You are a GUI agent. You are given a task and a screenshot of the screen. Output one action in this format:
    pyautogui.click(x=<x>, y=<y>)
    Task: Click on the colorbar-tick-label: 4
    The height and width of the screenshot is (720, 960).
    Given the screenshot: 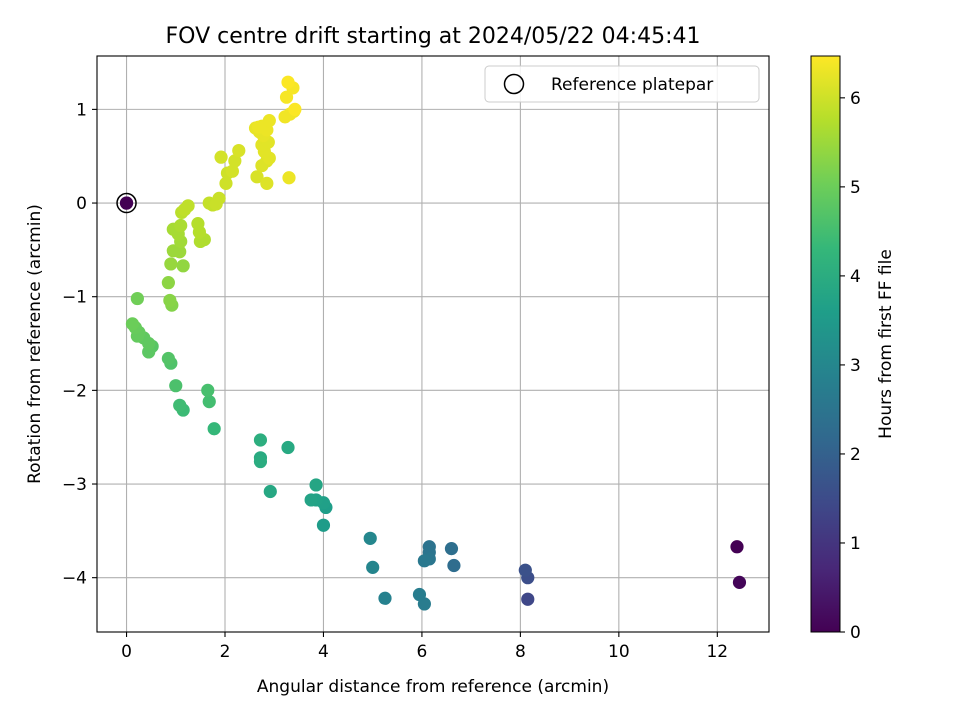 What is the action you would take?
    pyautogui.click(x=855, y=277)
    